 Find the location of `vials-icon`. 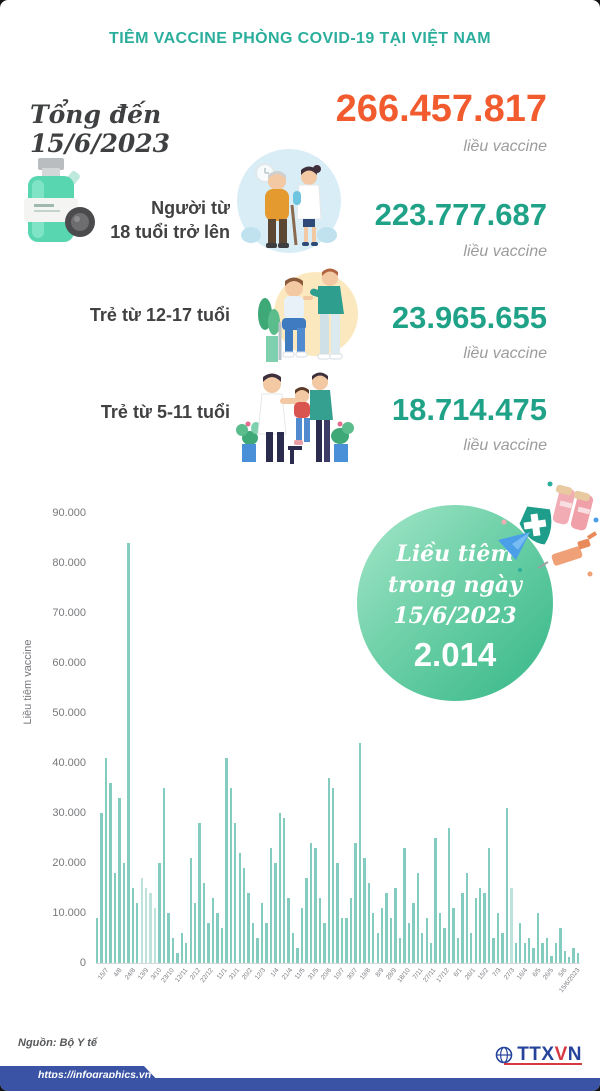

vials-icon is located at coordinates (573, 507).